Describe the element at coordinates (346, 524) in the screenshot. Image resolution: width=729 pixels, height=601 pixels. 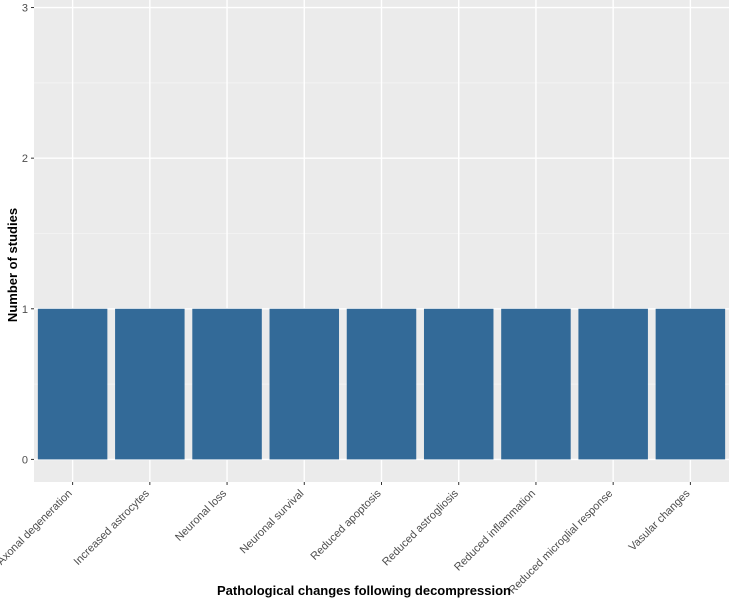
I see `x-tick-label: Reduced apoptosis` at that location.